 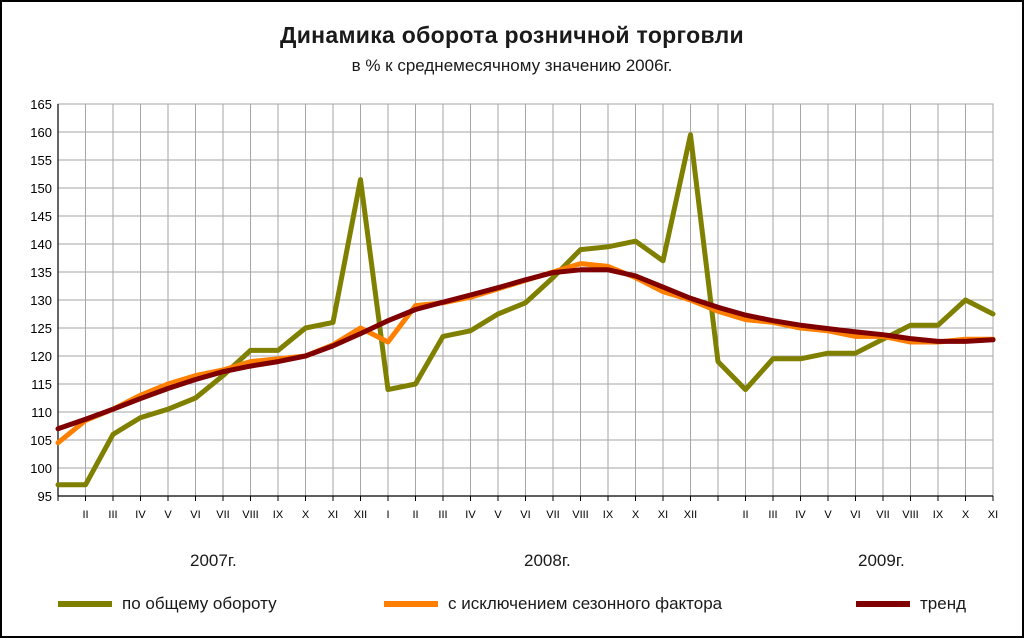 What do you see at coordinates (41, 272) in the screenshot?
I see `y-tick-label: 135` at bounding box center [41, 272].